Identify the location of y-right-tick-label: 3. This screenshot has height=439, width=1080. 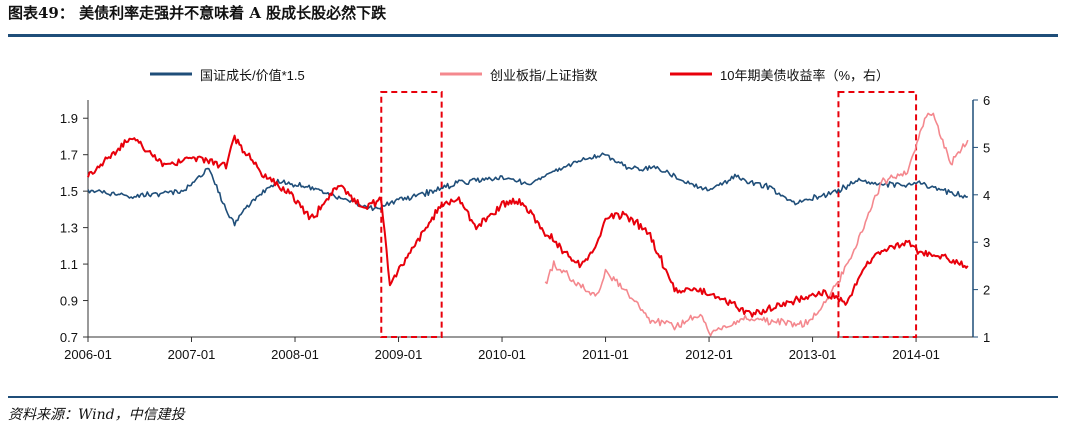
(986, 242).